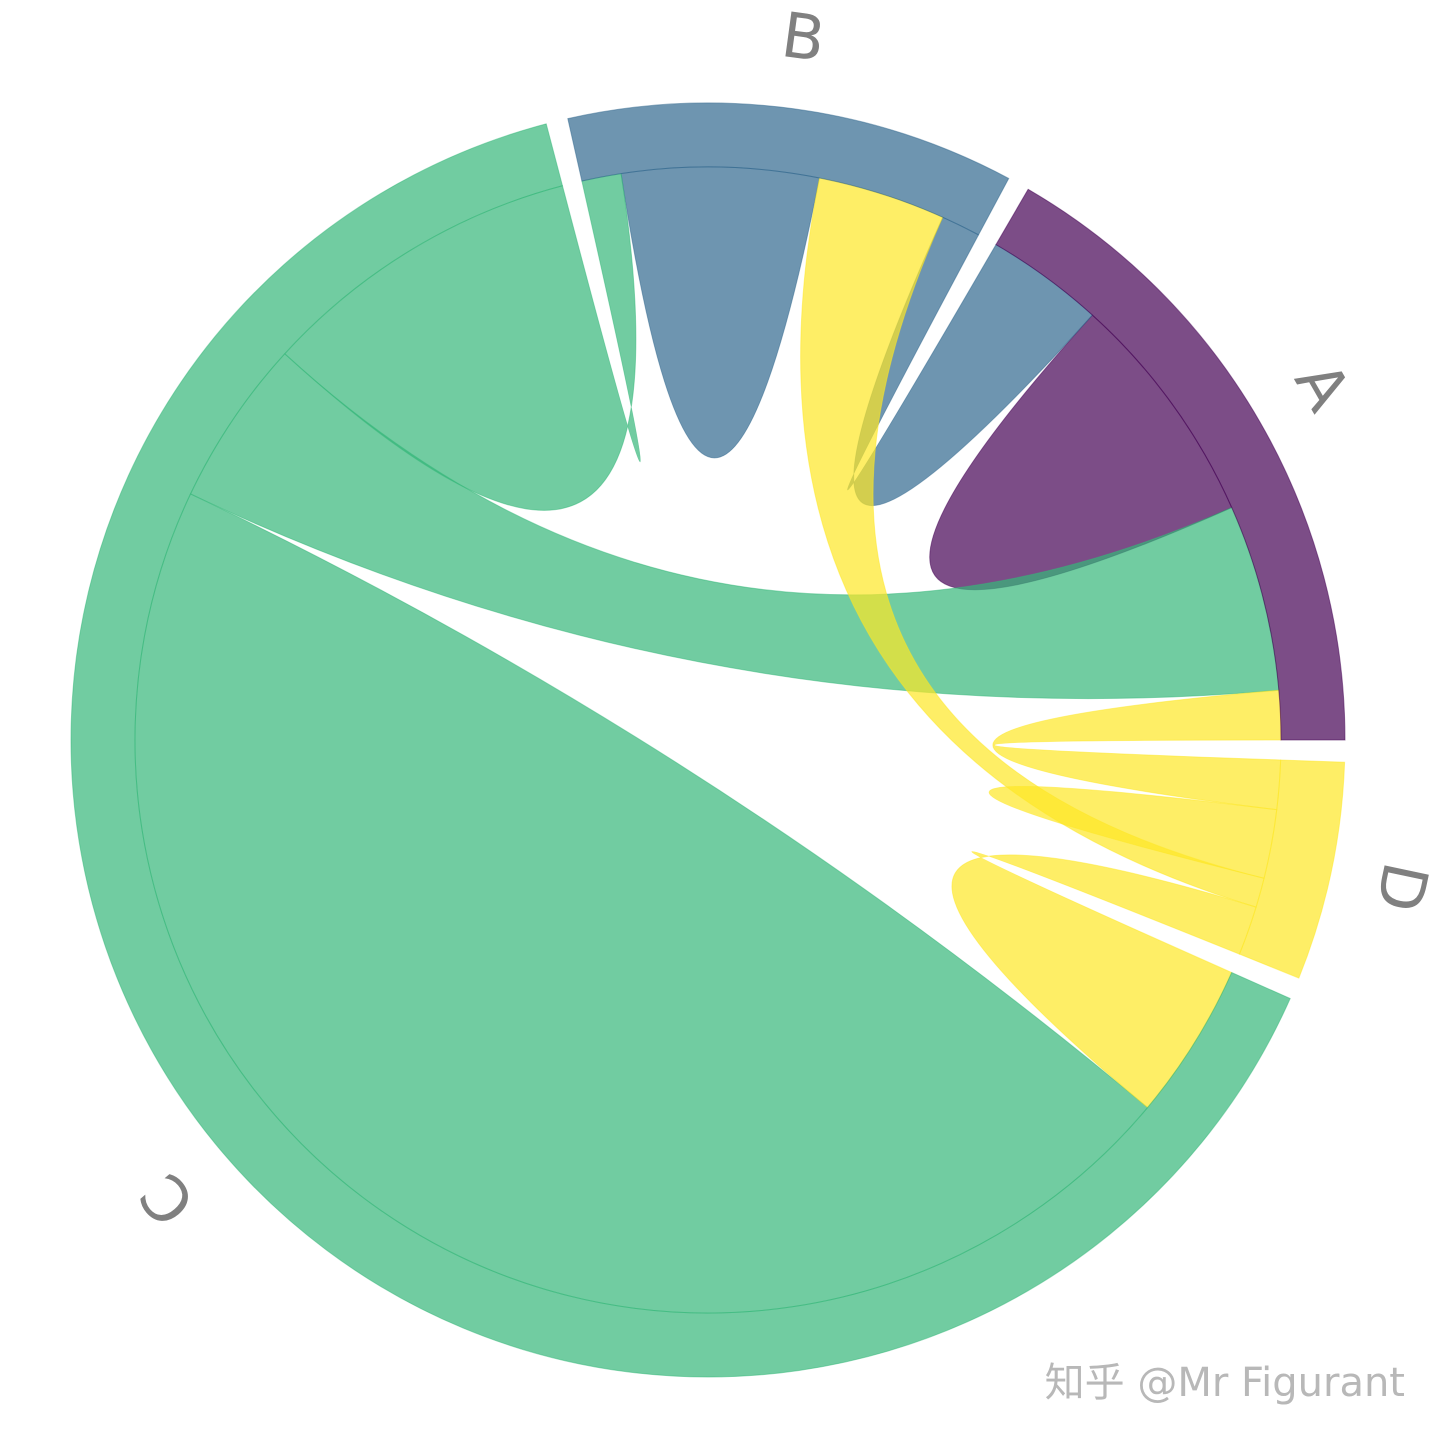 This screenshot has width=1440, height=1448. What do you see at coordinates (803, 38) in the screenshot?
I see `group-label: B` at bounding box center [803, 38].